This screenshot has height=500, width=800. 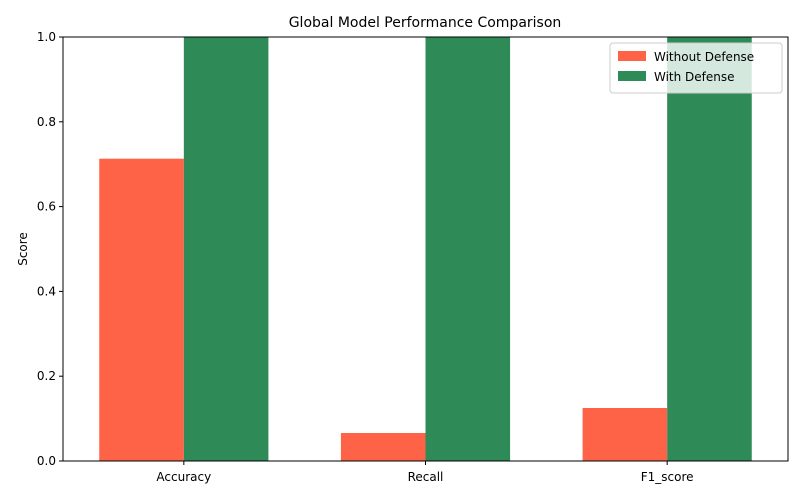 What do you see at coordinates (226, 249) in the screenshot?
I see `bar-with-defense-accuracy` at bounding box center [226, 249].